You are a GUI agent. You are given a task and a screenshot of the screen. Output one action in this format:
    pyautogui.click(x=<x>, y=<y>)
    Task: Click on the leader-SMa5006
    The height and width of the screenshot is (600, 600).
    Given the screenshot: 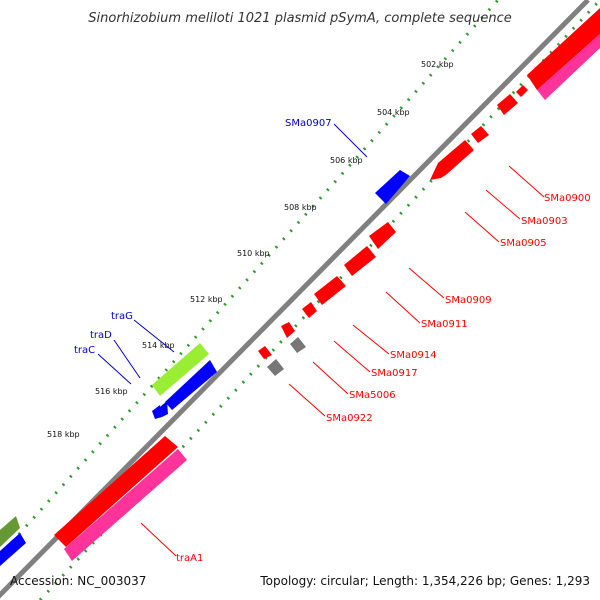 What is the action you would take?
    pyautogui.click(x=330, y=378)
    